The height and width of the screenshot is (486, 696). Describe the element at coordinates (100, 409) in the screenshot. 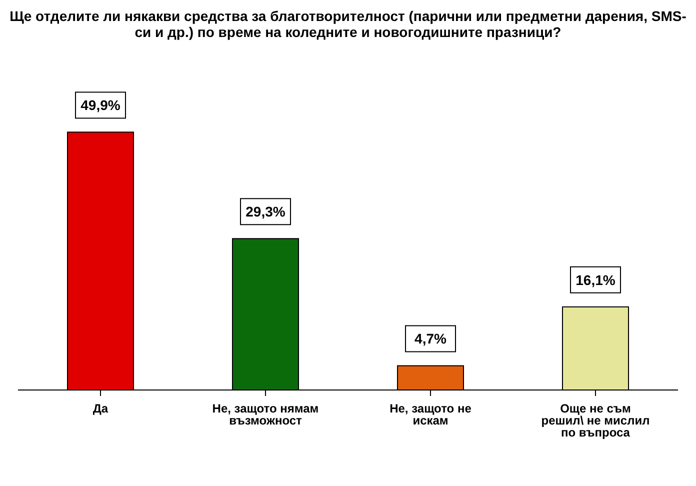

I see `x-tick-label: Да` at that location.